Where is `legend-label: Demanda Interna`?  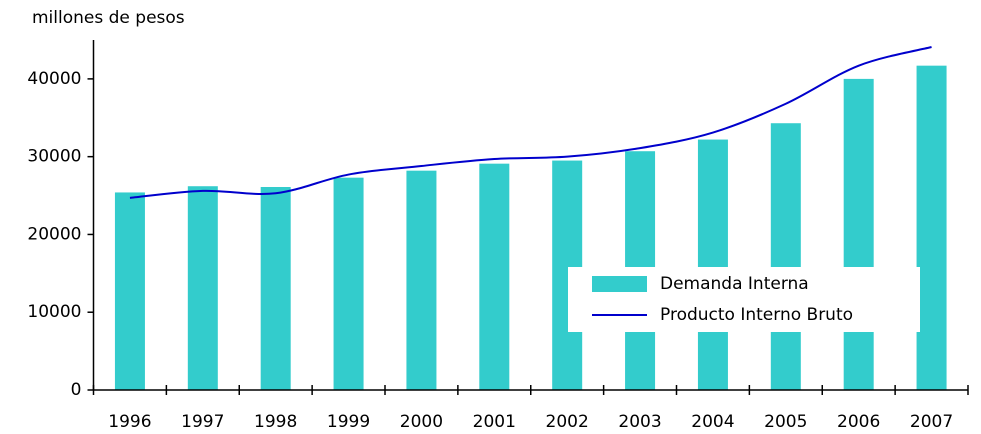
legend-label: Demanda Interna is located at coordinates (734, 284).